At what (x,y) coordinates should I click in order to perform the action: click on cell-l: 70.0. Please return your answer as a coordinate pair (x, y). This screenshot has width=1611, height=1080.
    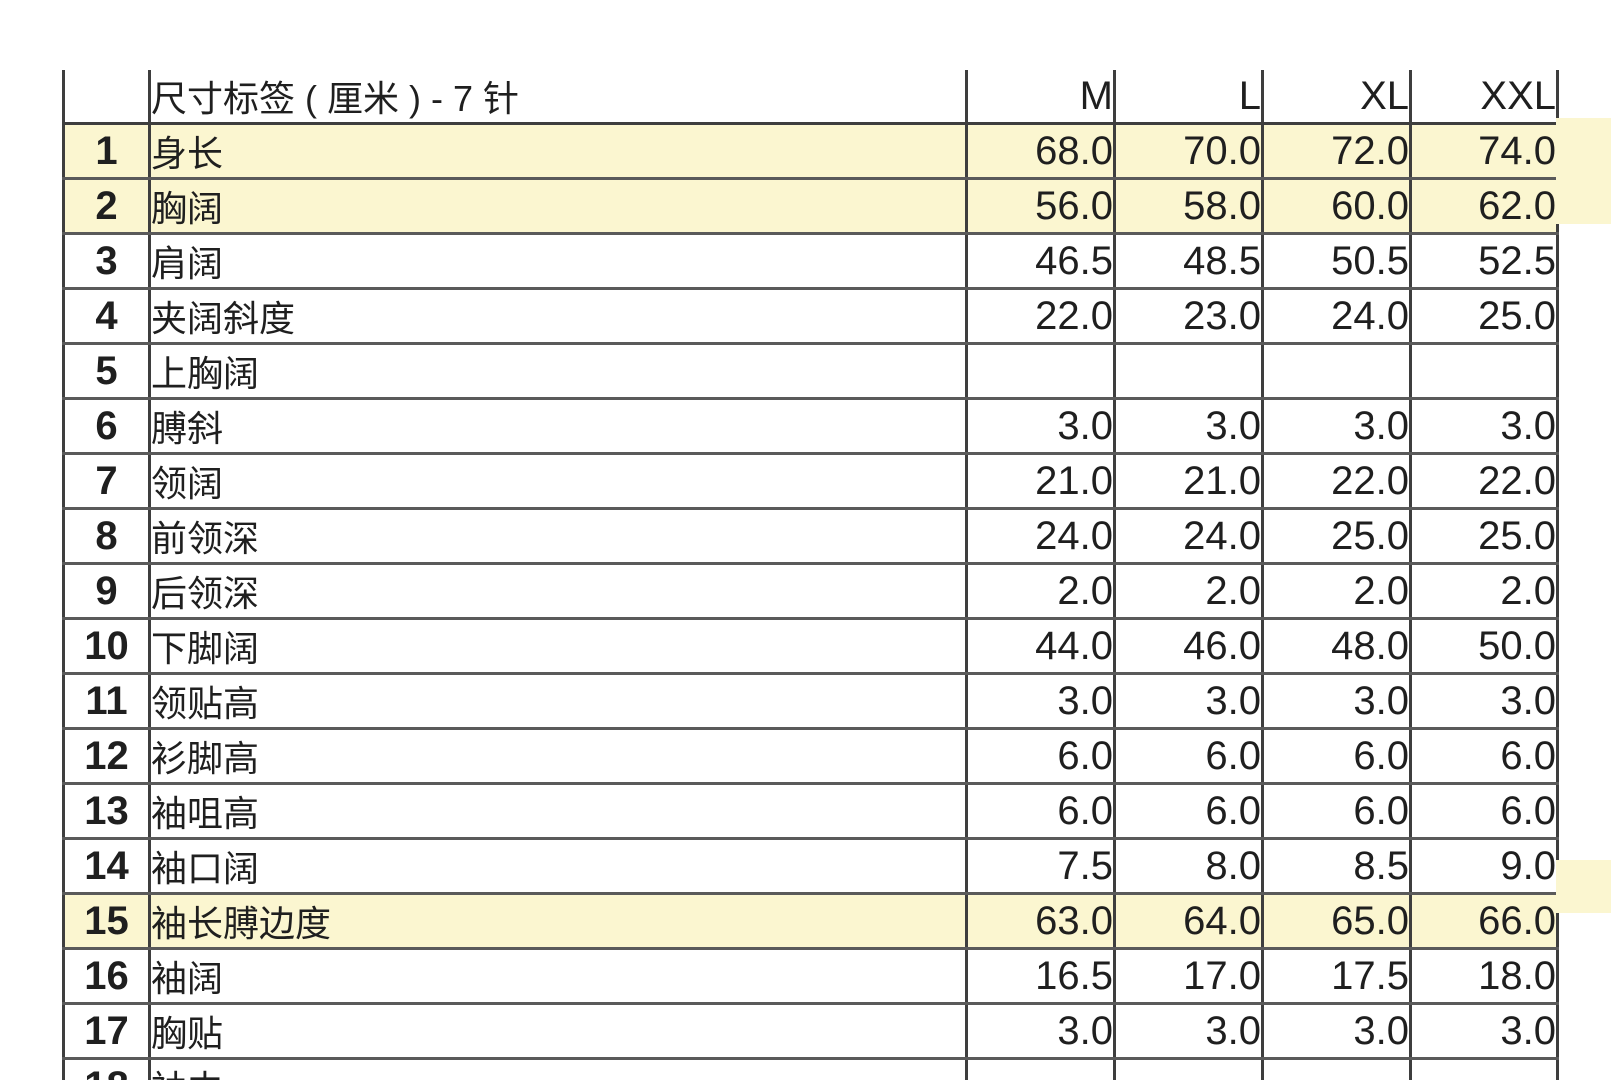
    Looking at the image, I should click on (1188, 151).